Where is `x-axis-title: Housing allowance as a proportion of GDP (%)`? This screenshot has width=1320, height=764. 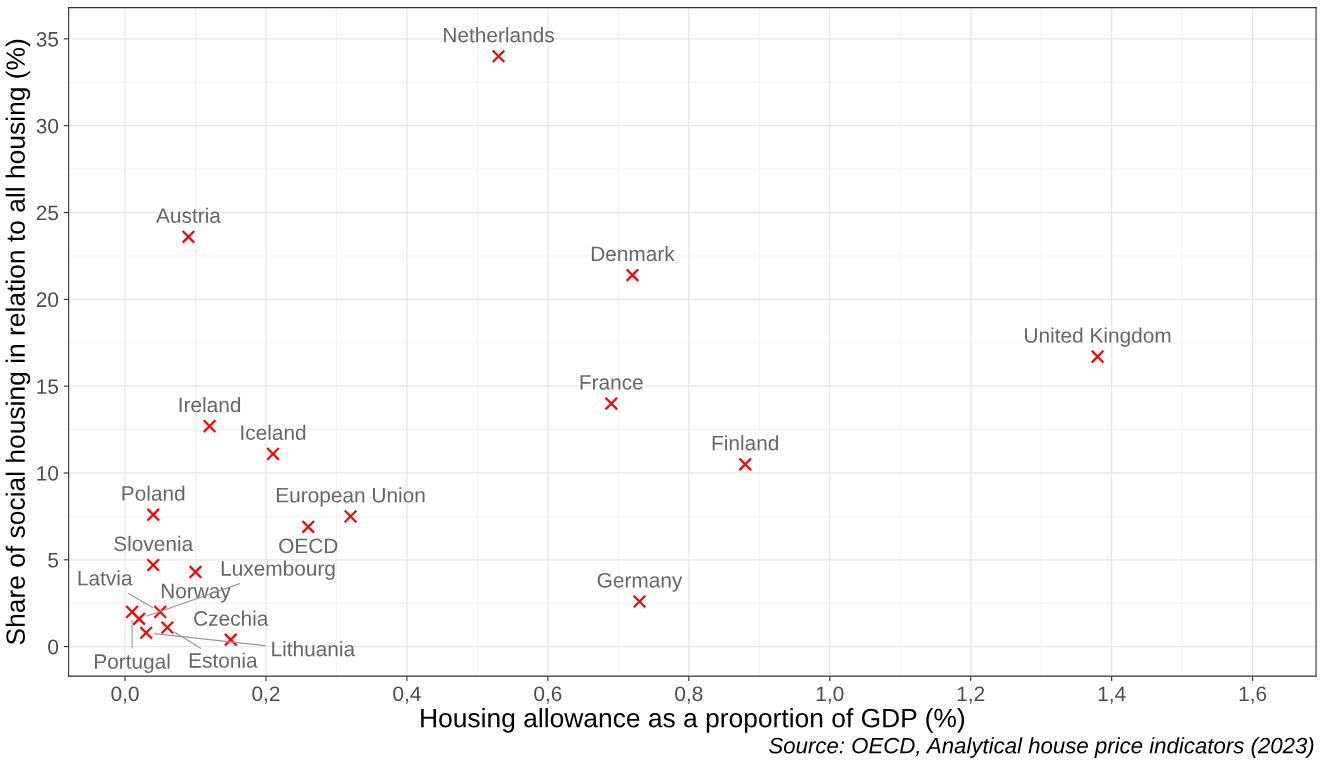
x-axis-title: Housing allowance as a proportion of GDP (%) is located at coordinates (693, 720).